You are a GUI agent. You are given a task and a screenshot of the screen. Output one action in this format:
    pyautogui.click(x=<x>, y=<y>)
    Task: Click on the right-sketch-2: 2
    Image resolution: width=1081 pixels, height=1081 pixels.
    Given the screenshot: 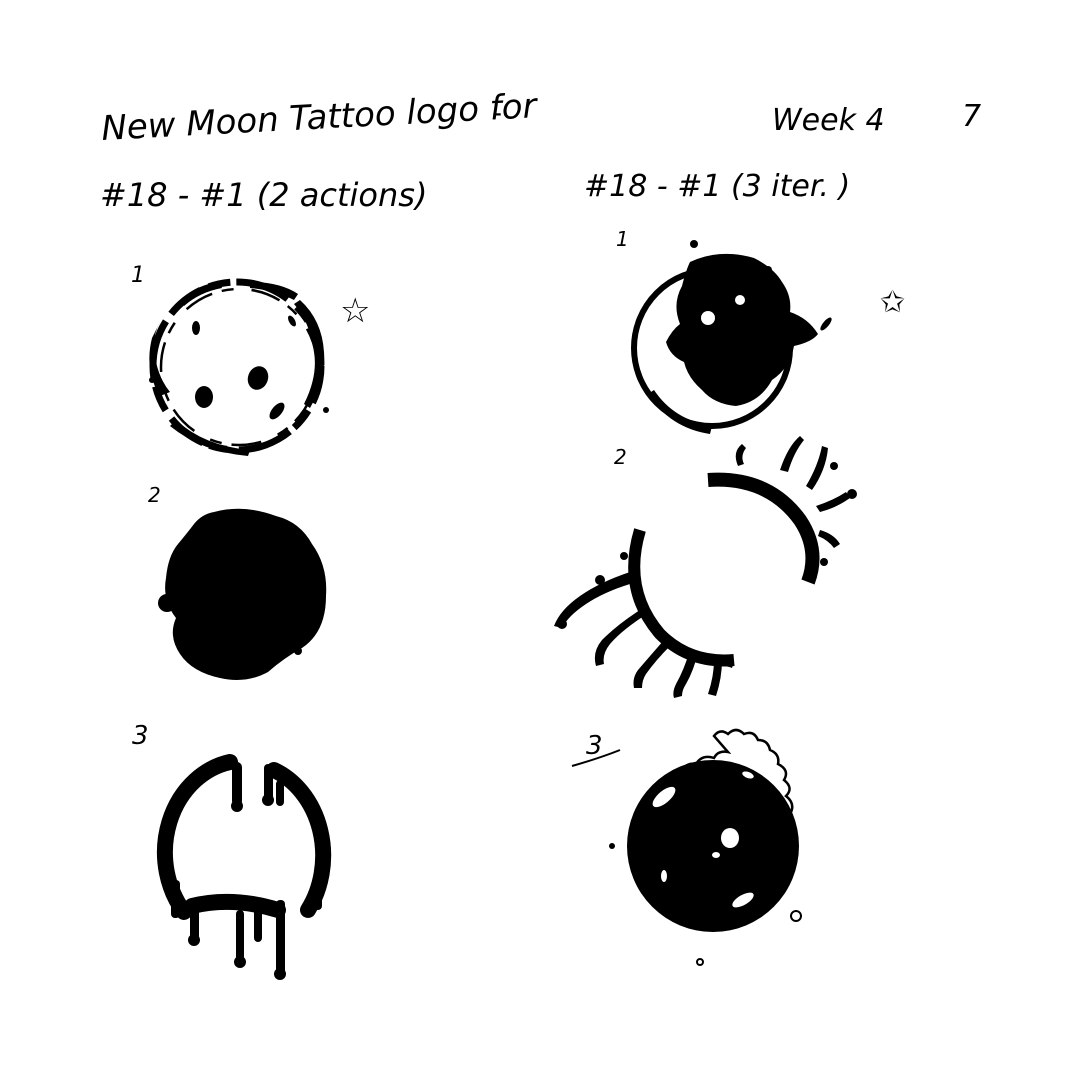 What is the action you would take?
    pyautogui.click(x=705, y=567)
    